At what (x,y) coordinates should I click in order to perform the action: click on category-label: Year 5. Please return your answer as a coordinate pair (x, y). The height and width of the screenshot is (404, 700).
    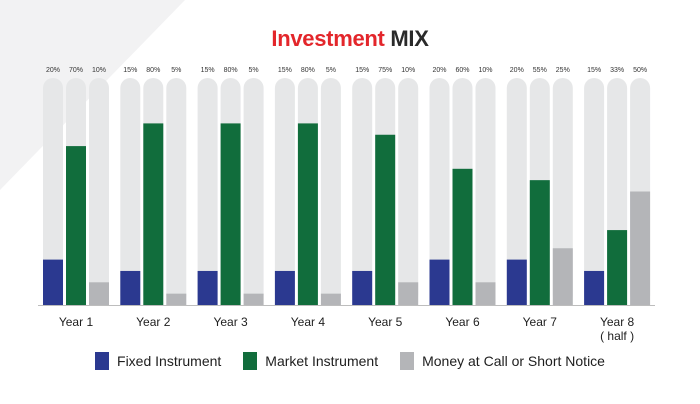
    Looking at the image, I should click on (385, 322).